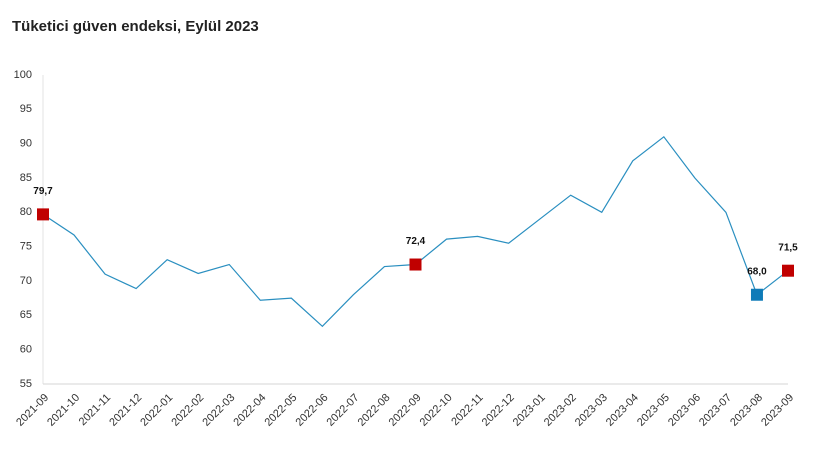 The height and width of the screenshot is (454, 820). I want to click on x-tick-label: 2023-03, so click(591, 410).